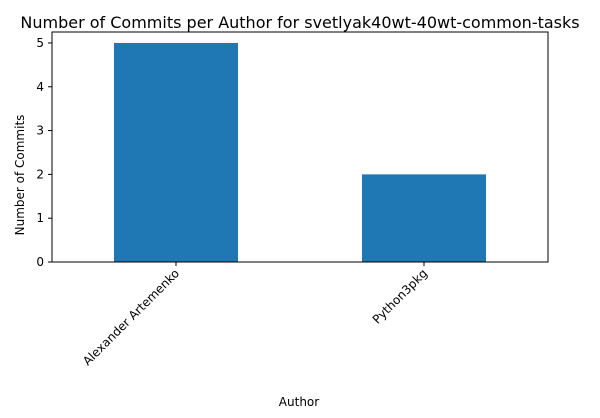  Describe the element at coordinates (40, 43) in the screenshot. I see `y-tick-label-5: 5` at that location.